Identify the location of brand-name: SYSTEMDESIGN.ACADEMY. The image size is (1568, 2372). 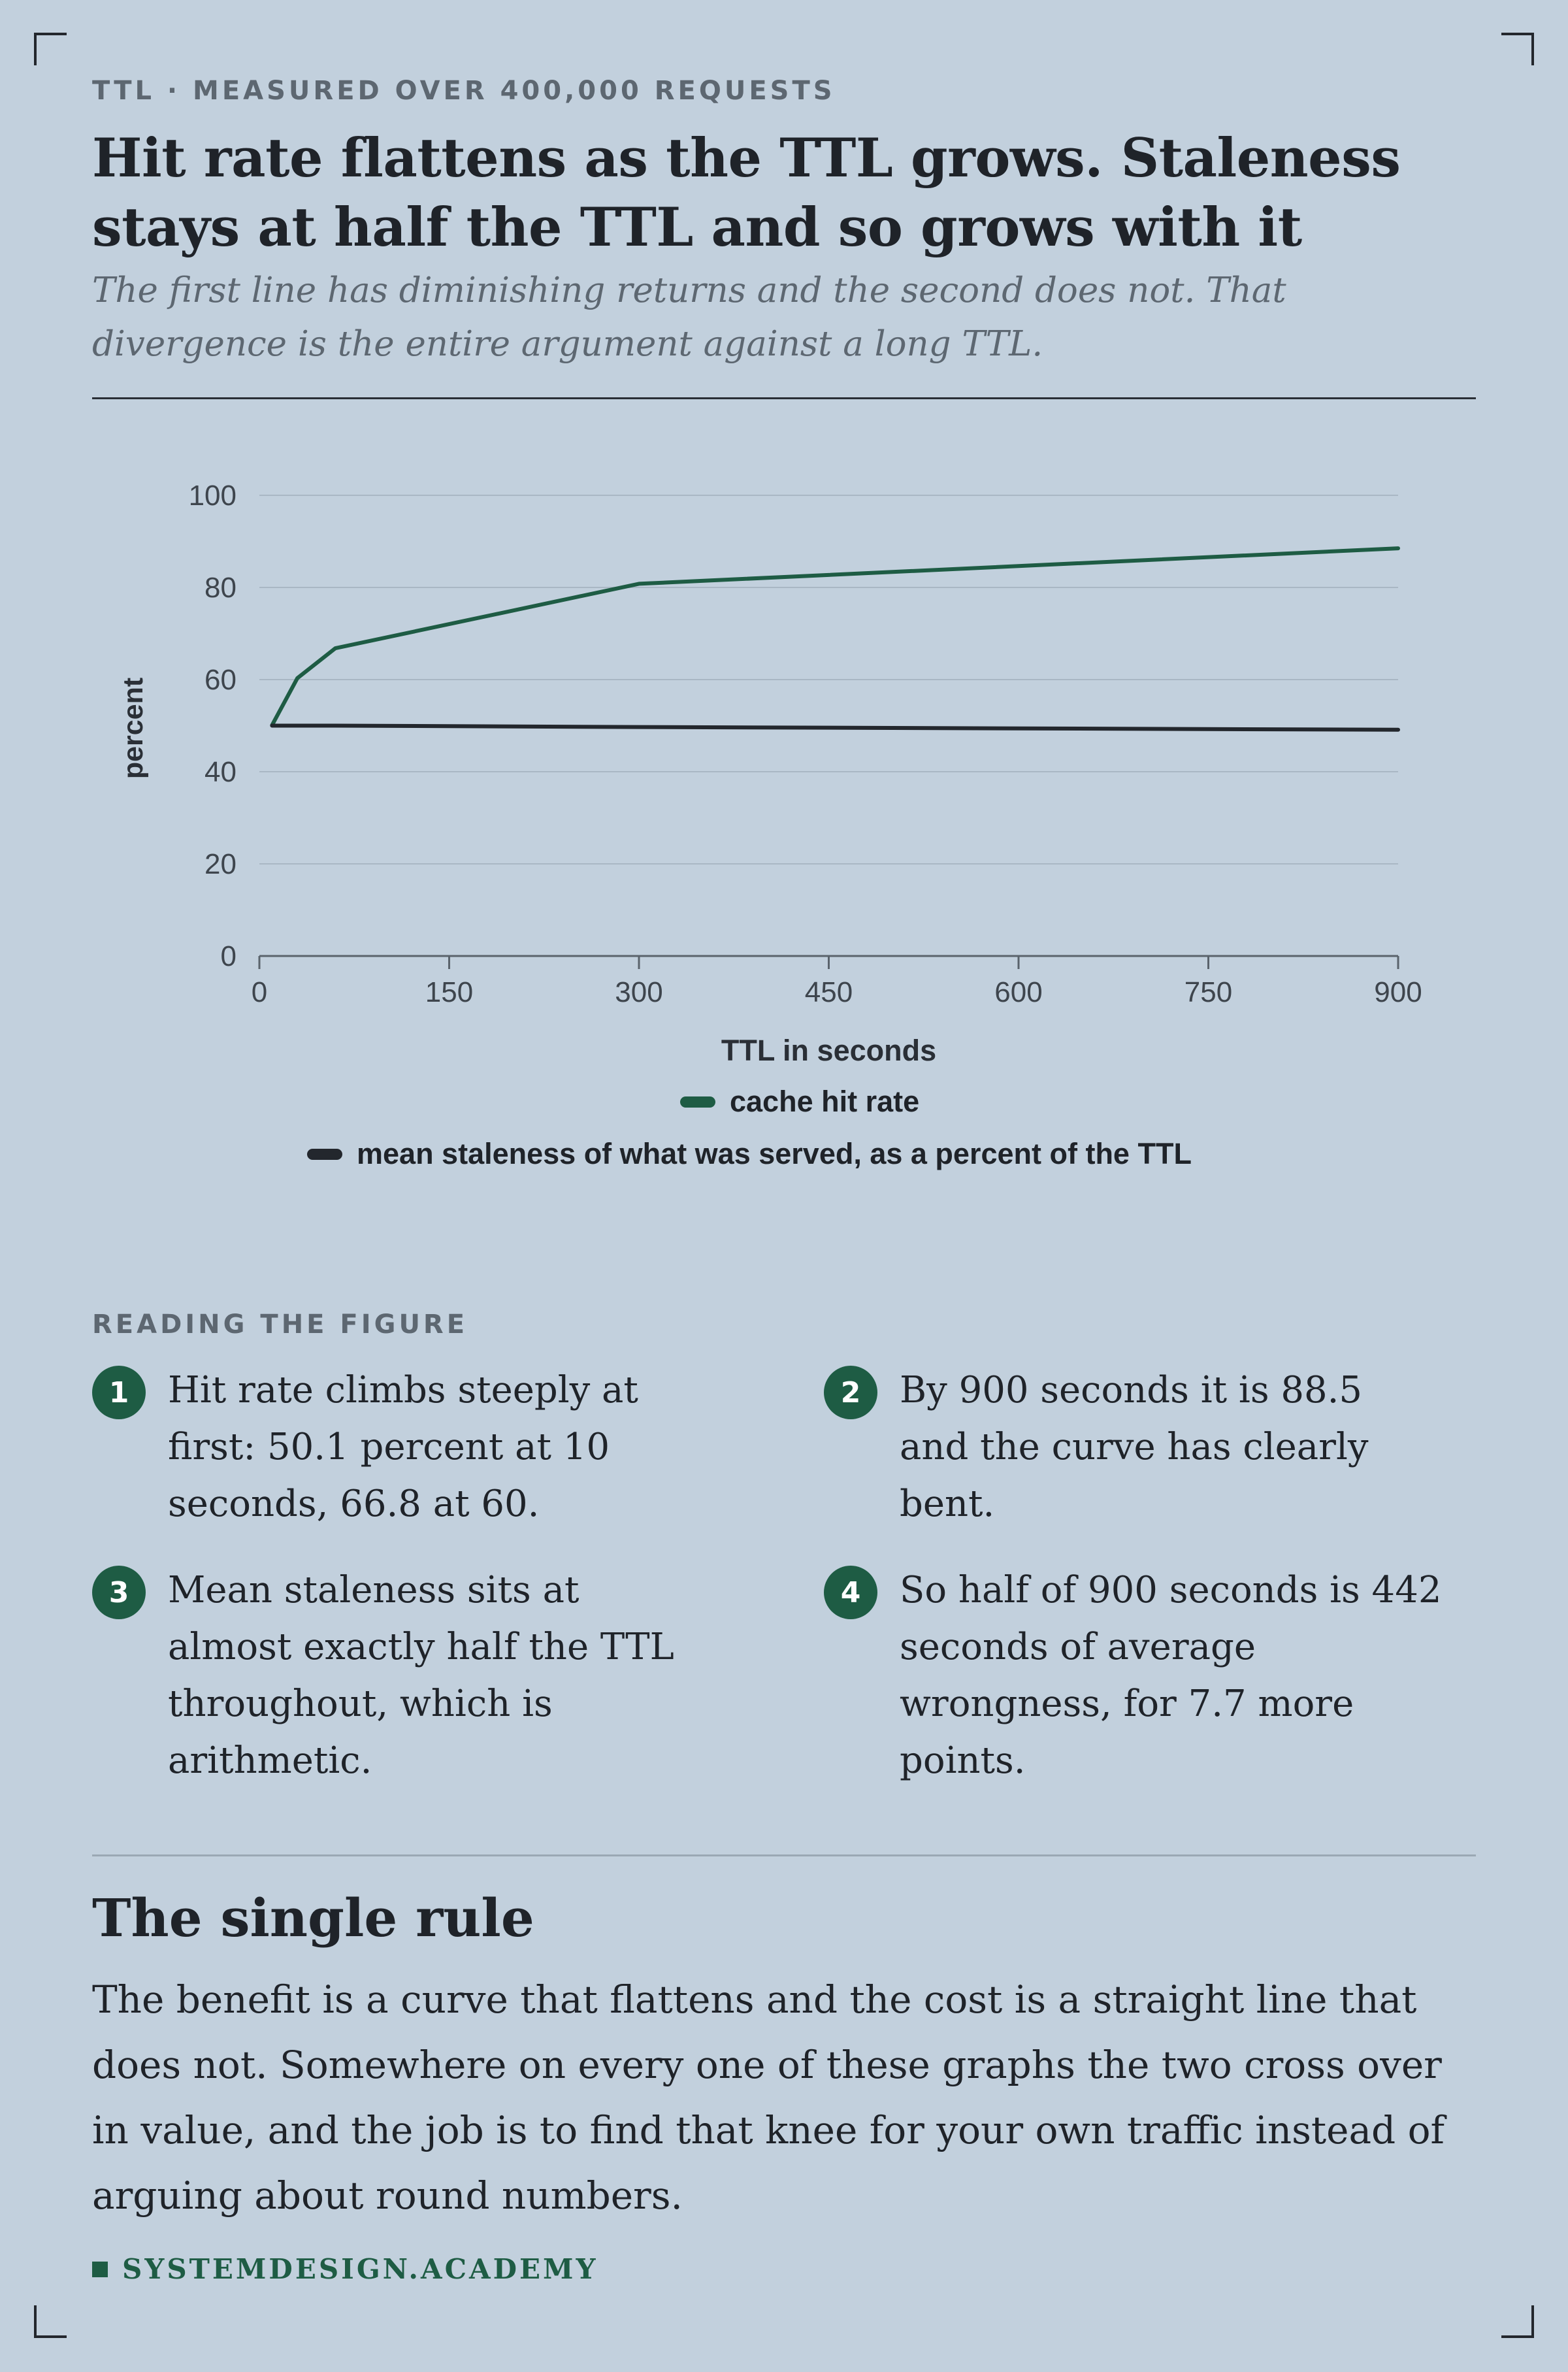
(360, 2269).